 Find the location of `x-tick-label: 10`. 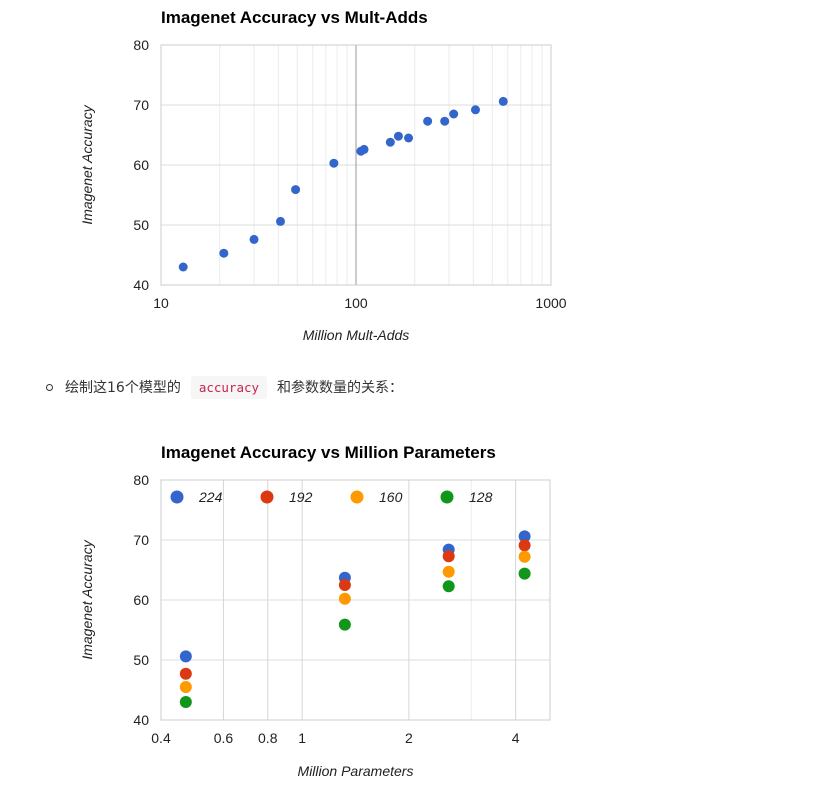

x-tick-label: 10 is located at coordinates (161, 303).